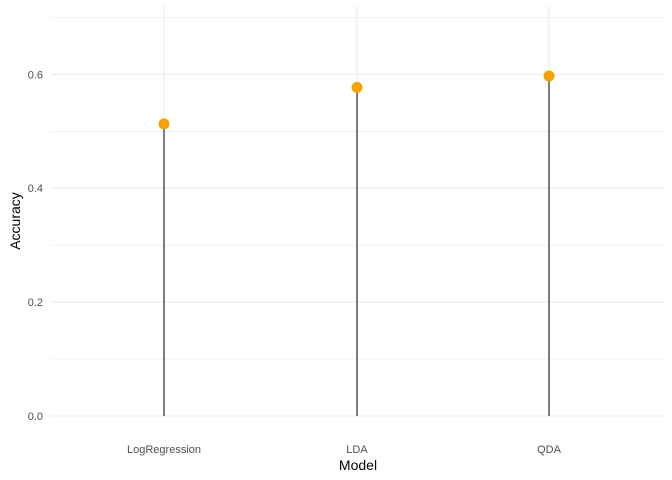  I want to click on lollipop-points, so click(356, 100).